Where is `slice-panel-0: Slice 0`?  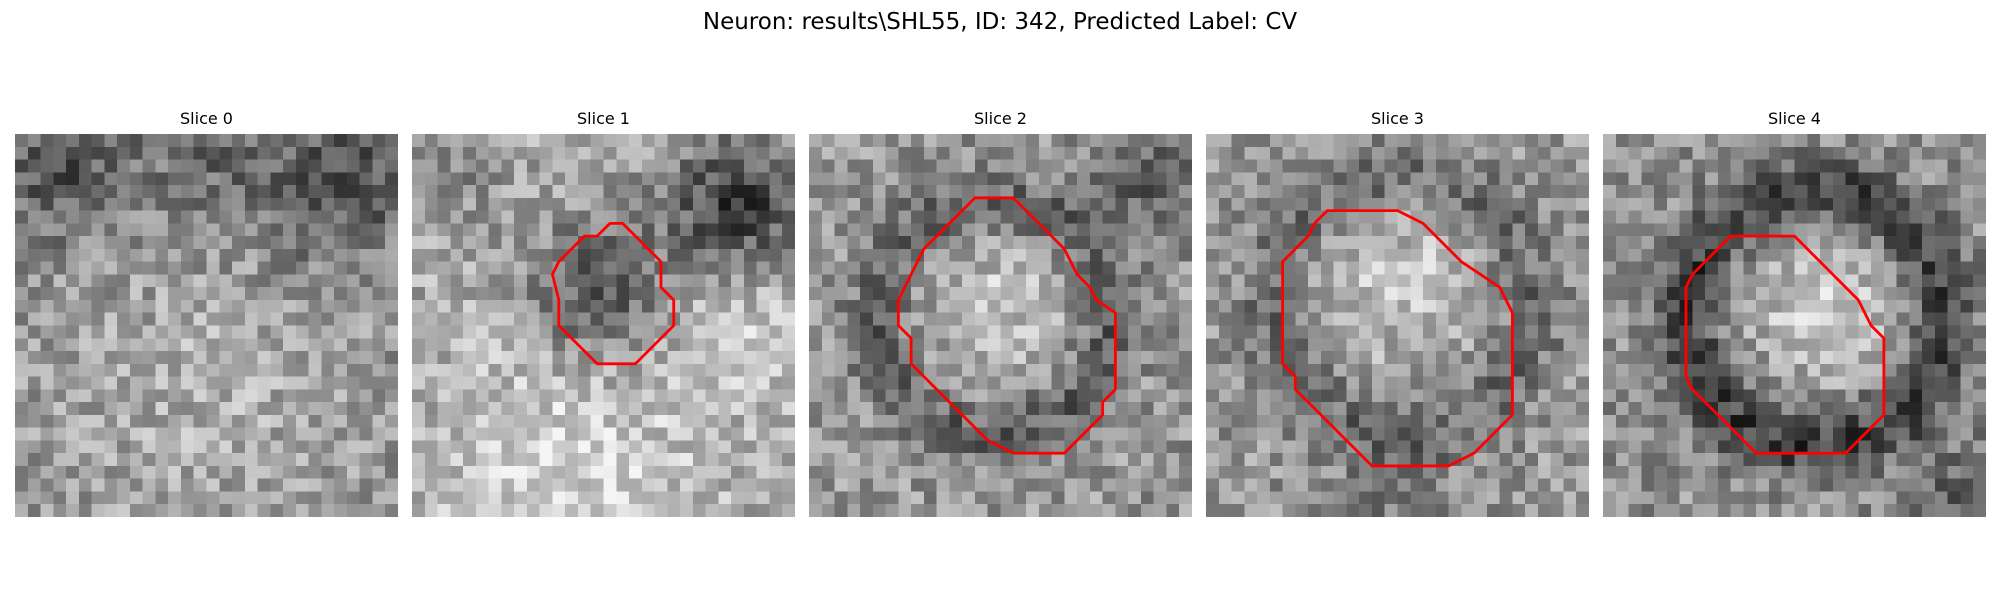 slice-panel-0: Slice 0 is located at coordinates (206, 313).